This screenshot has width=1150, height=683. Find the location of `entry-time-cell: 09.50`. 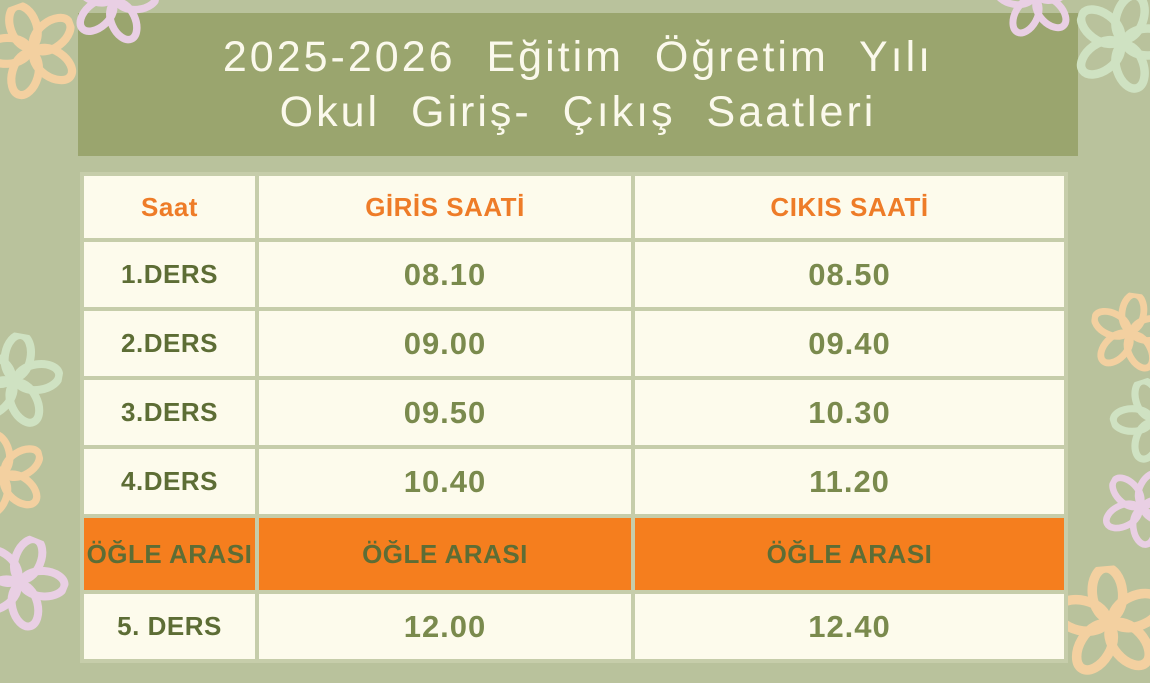

entry-time-cell: 09.50 is located at coordinates (445, 412).